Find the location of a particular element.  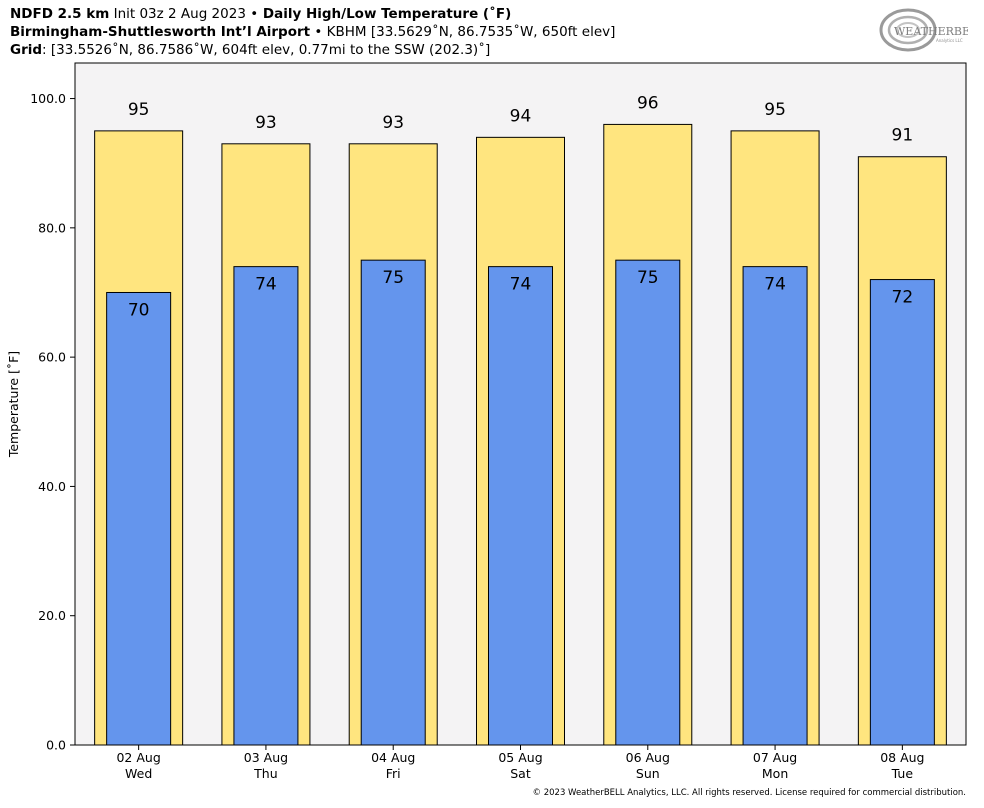

x-tick-date: 05 Aug is located at coordinates (520, 757).